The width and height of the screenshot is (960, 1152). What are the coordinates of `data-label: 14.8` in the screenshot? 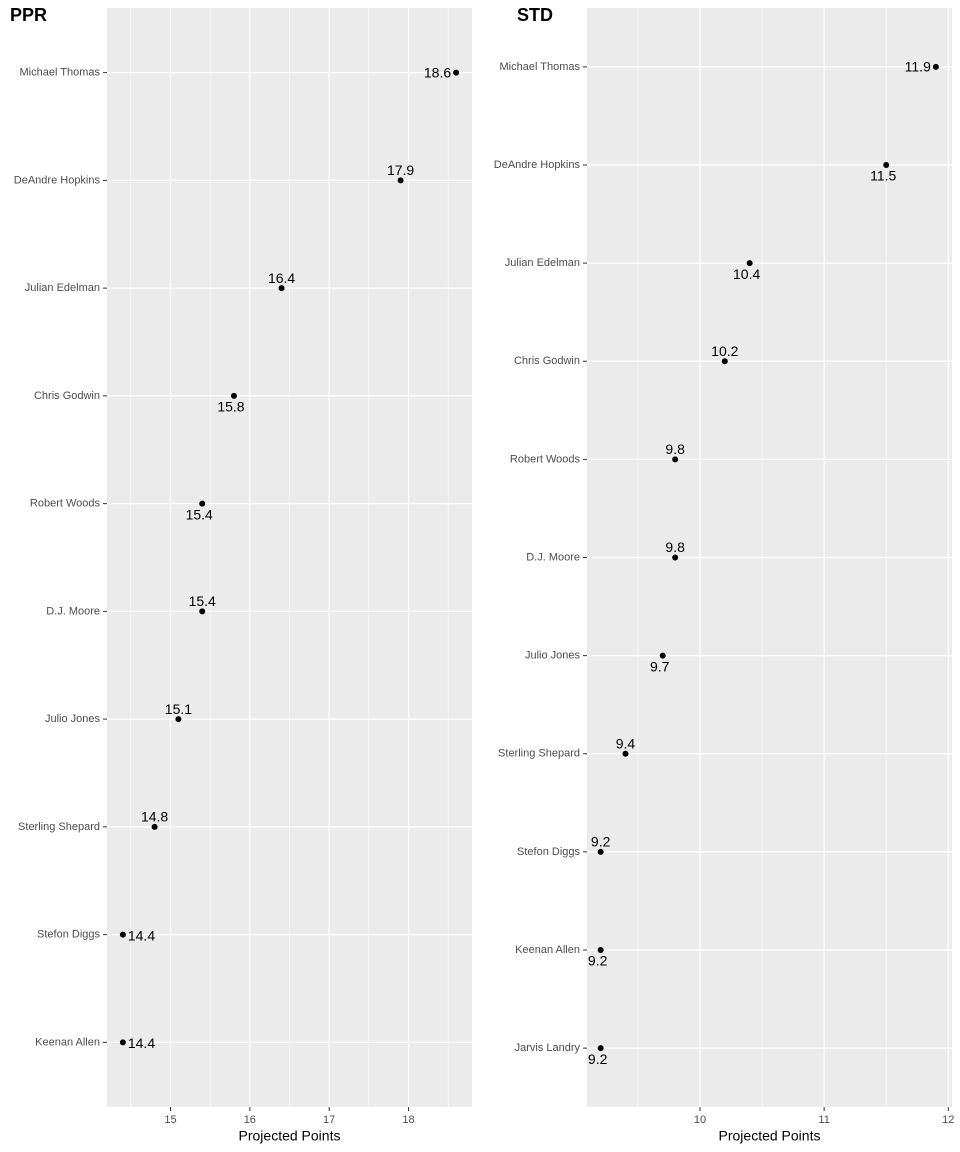 It's located at (154, 817).